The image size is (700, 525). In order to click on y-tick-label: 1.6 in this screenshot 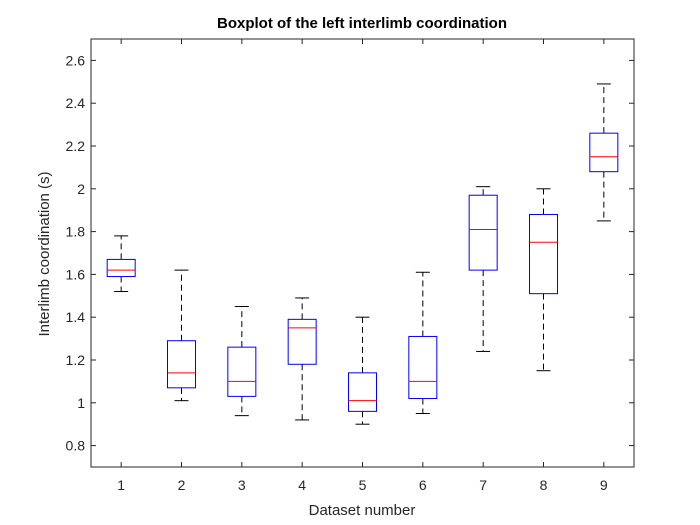, I will do `click(76, 274)`.